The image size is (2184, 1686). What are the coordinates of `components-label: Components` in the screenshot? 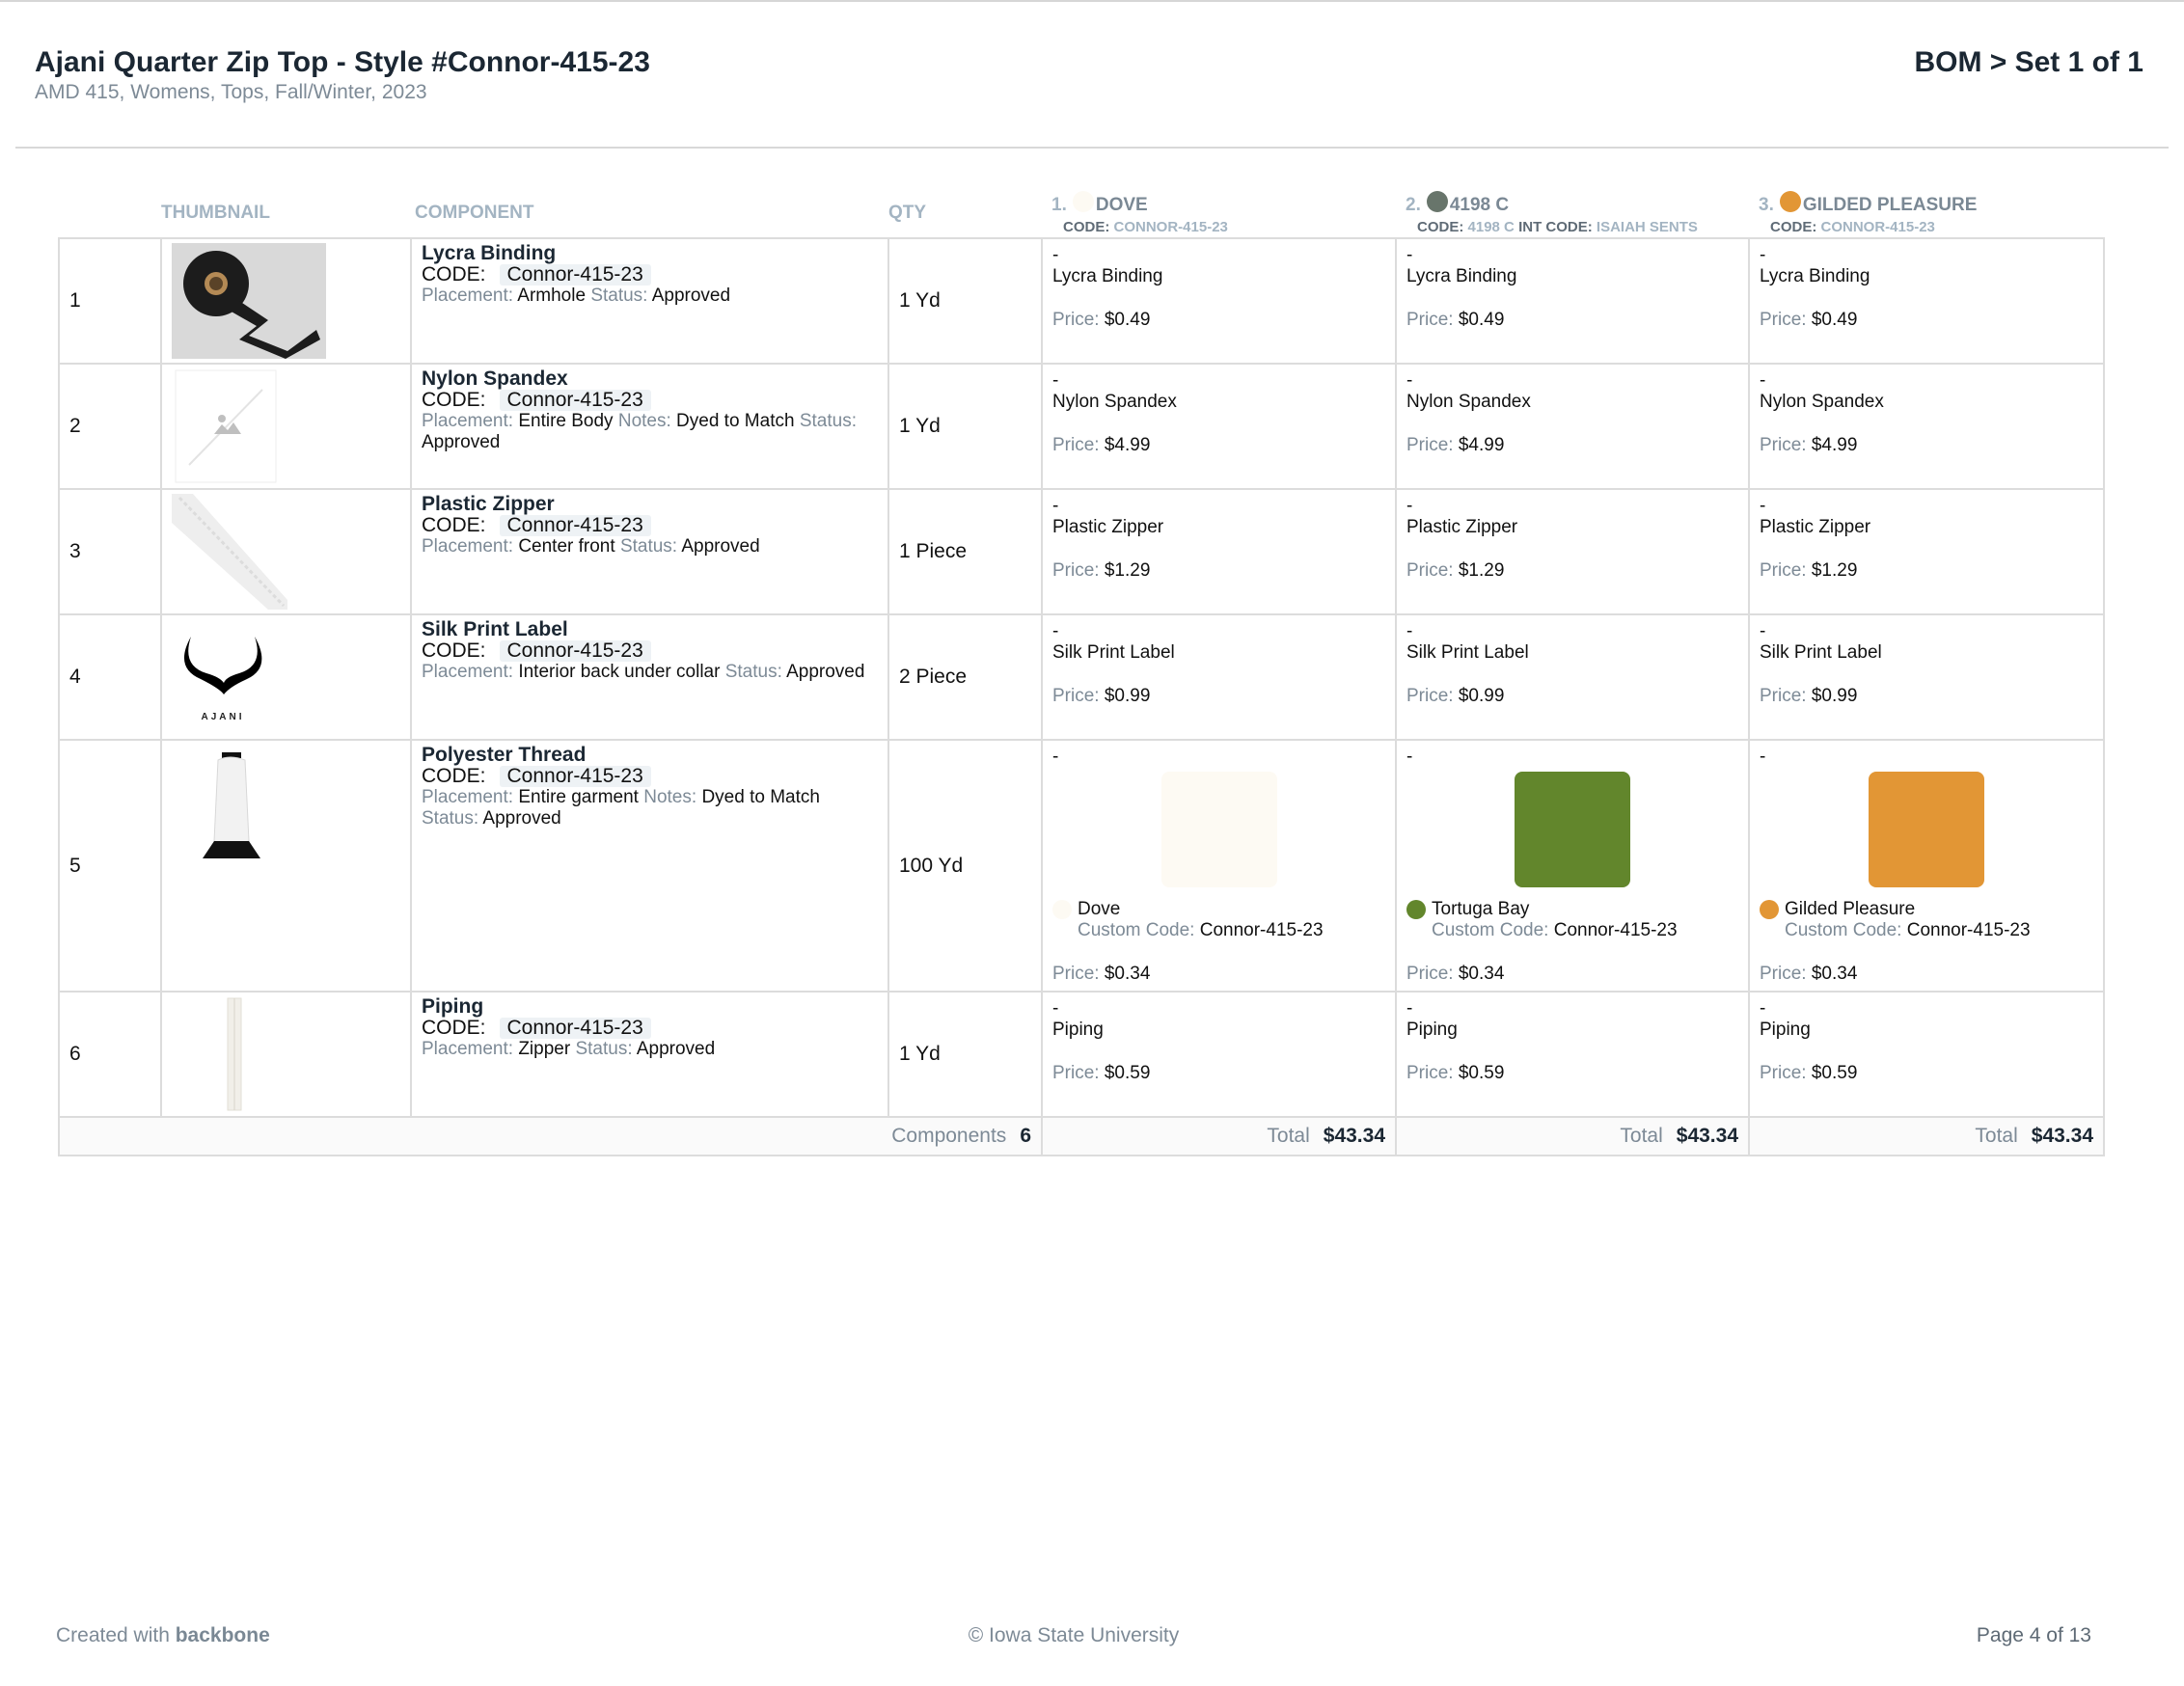 It's located at (949, 1136).